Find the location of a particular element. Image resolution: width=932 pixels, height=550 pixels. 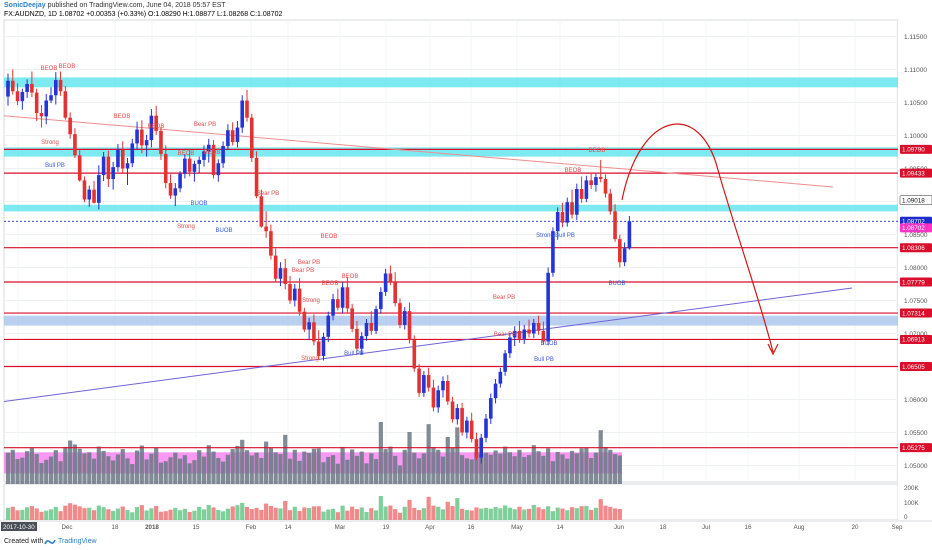

time-tick-label: 18 is located at coordinates (115, 527).